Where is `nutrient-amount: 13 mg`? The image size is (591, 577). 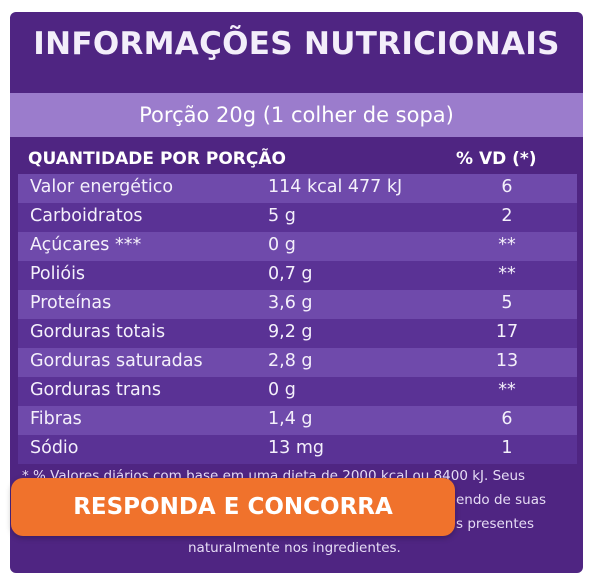 nutrient-amount: 13 mg is located at coordinates (296, 448).